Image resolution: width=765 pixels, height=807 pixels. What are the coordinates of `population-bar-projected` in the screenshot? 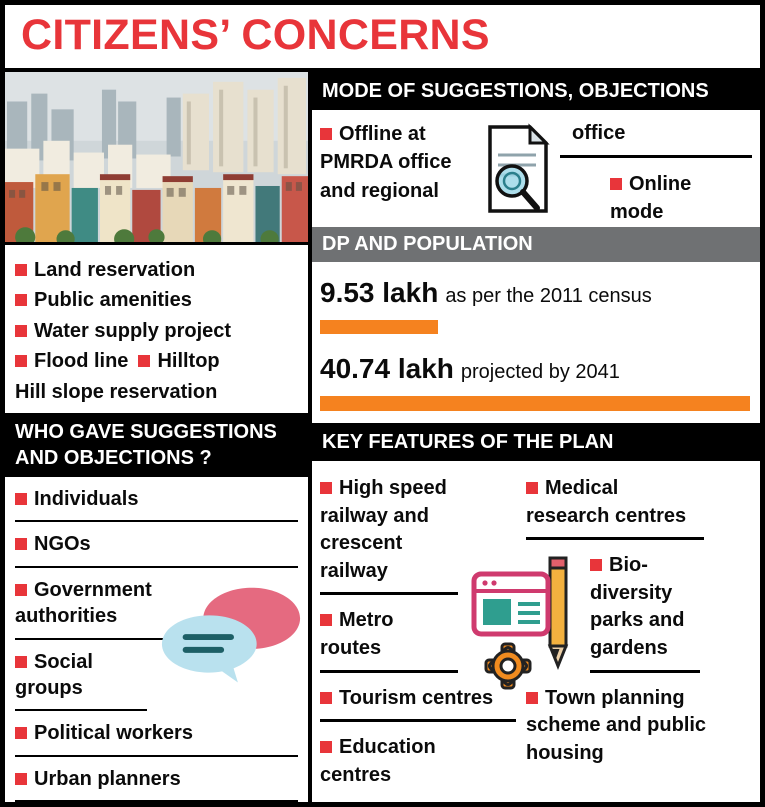 It's located at (535, 403).